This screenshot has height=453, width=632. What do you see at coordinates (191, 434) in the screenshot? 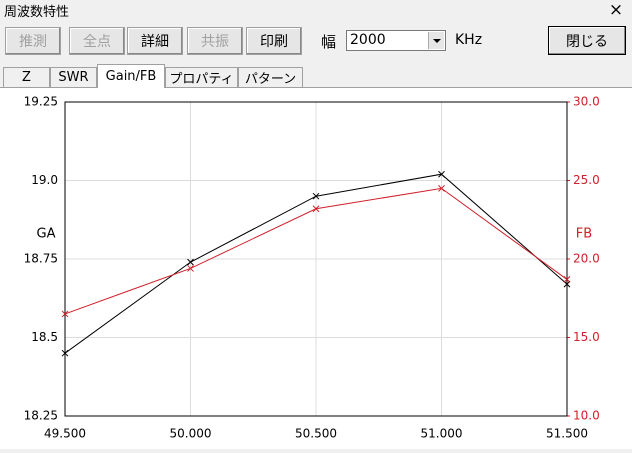
I see `x-tick-label: 50.000` at bounding box center [191, 434].